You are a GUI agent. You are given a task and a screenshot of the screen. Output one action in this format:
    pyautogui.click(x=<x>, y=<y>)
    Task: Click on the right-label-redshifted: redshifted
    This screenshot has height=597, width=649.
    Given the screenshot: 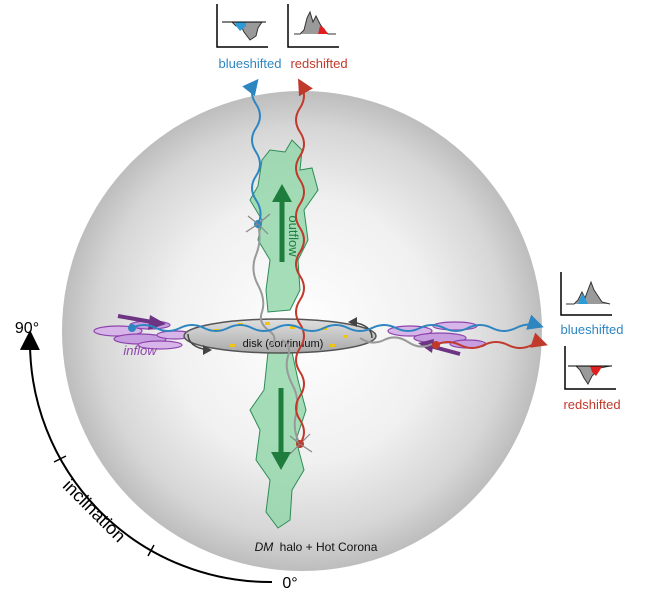 What is the action you would take?
    pyautogui.click(x=591, y=404)
    